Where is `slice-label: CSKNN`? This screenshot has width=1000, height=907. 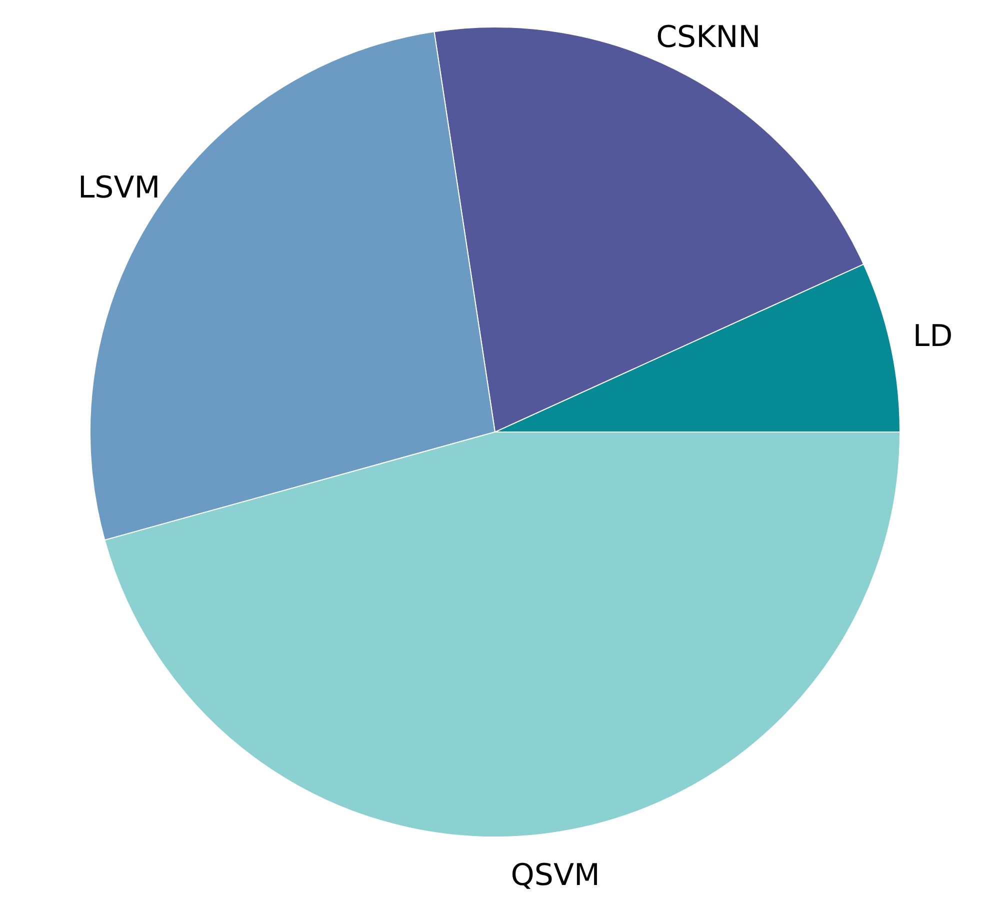
slice-label: CSKNN is located at coordinates (708, 38).